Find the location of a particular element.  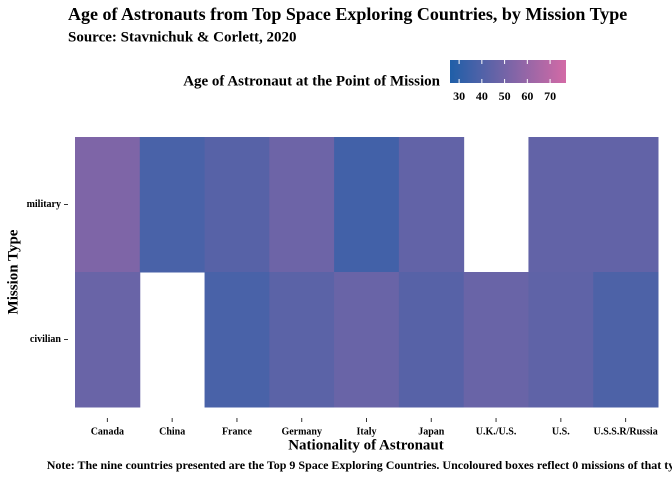

x-tick-label: France is located at coordinates (237, 431).